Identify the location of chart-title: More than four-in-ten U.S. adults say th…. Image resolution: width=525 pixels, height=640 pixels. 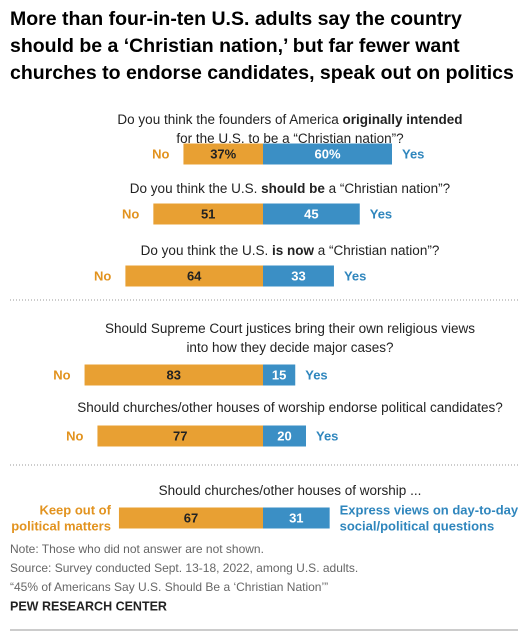
(262, 46).